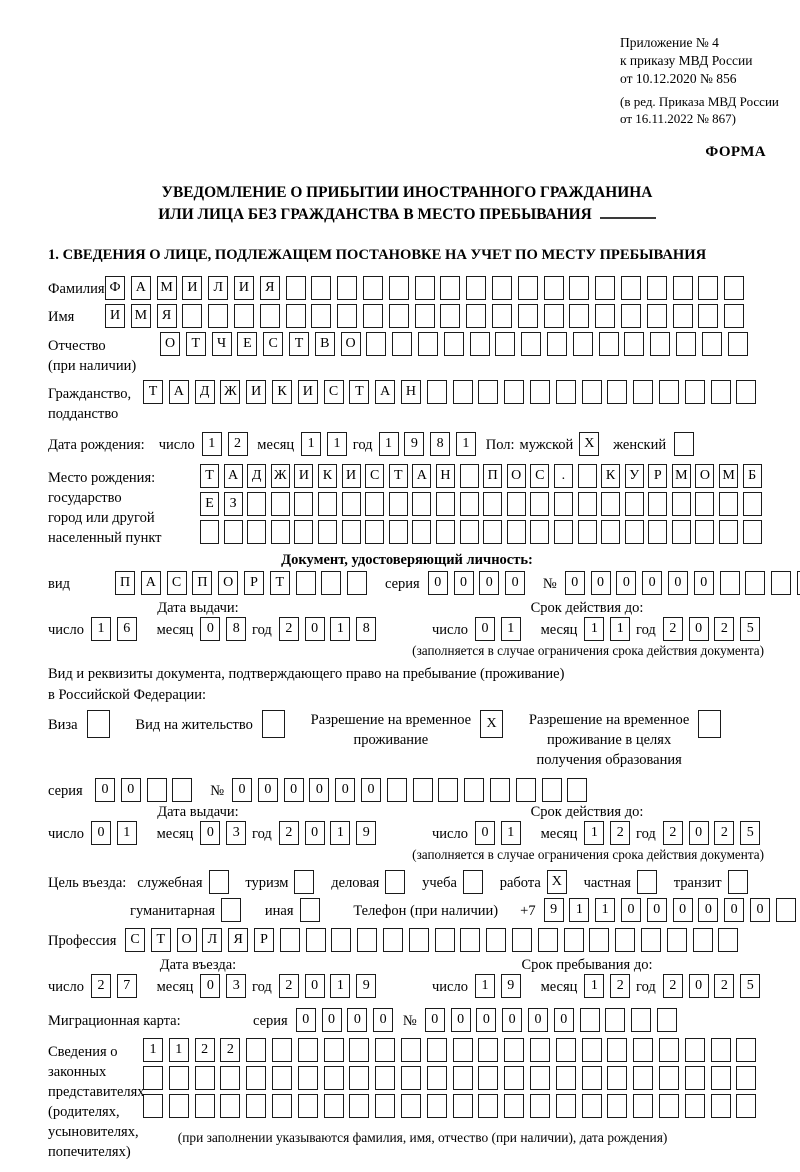  What do you see at coordinates (238, 940) in the screenshot?
I see `char-cell-filled: Я` at bounding box center [238, 940].